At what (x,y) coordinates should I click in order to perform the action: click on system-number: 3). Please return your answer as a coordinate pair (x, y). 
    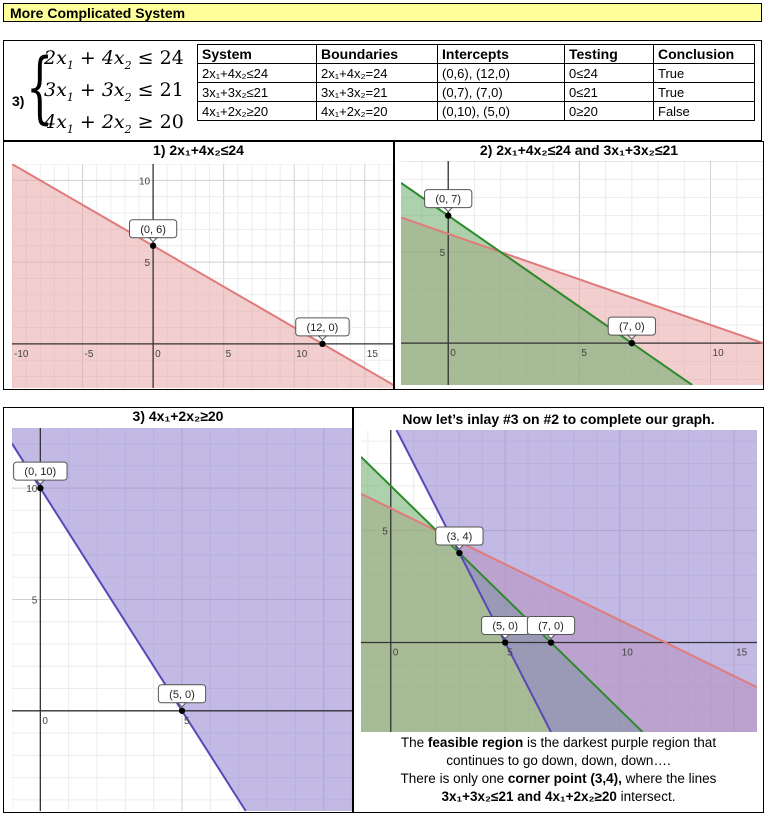
    Looking at the image, I should click on (18, 101).